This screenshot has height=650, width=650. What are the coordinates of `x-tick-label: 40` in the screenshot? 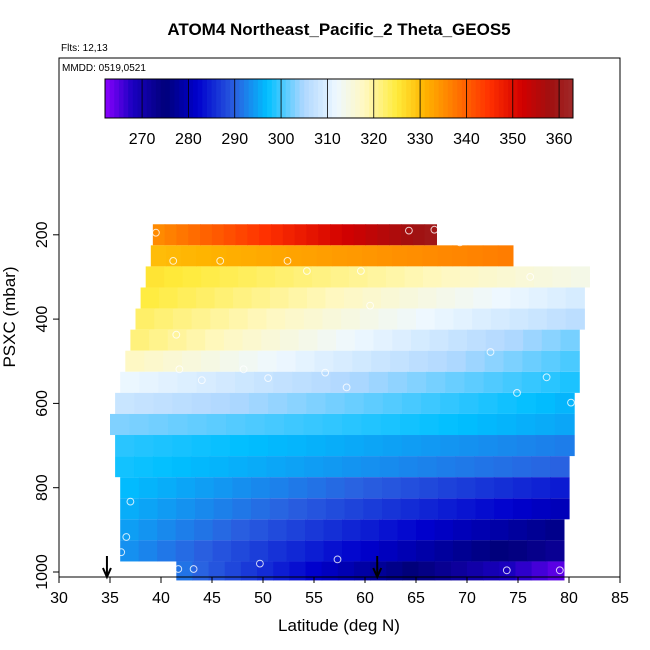 It's located at (161, 598).